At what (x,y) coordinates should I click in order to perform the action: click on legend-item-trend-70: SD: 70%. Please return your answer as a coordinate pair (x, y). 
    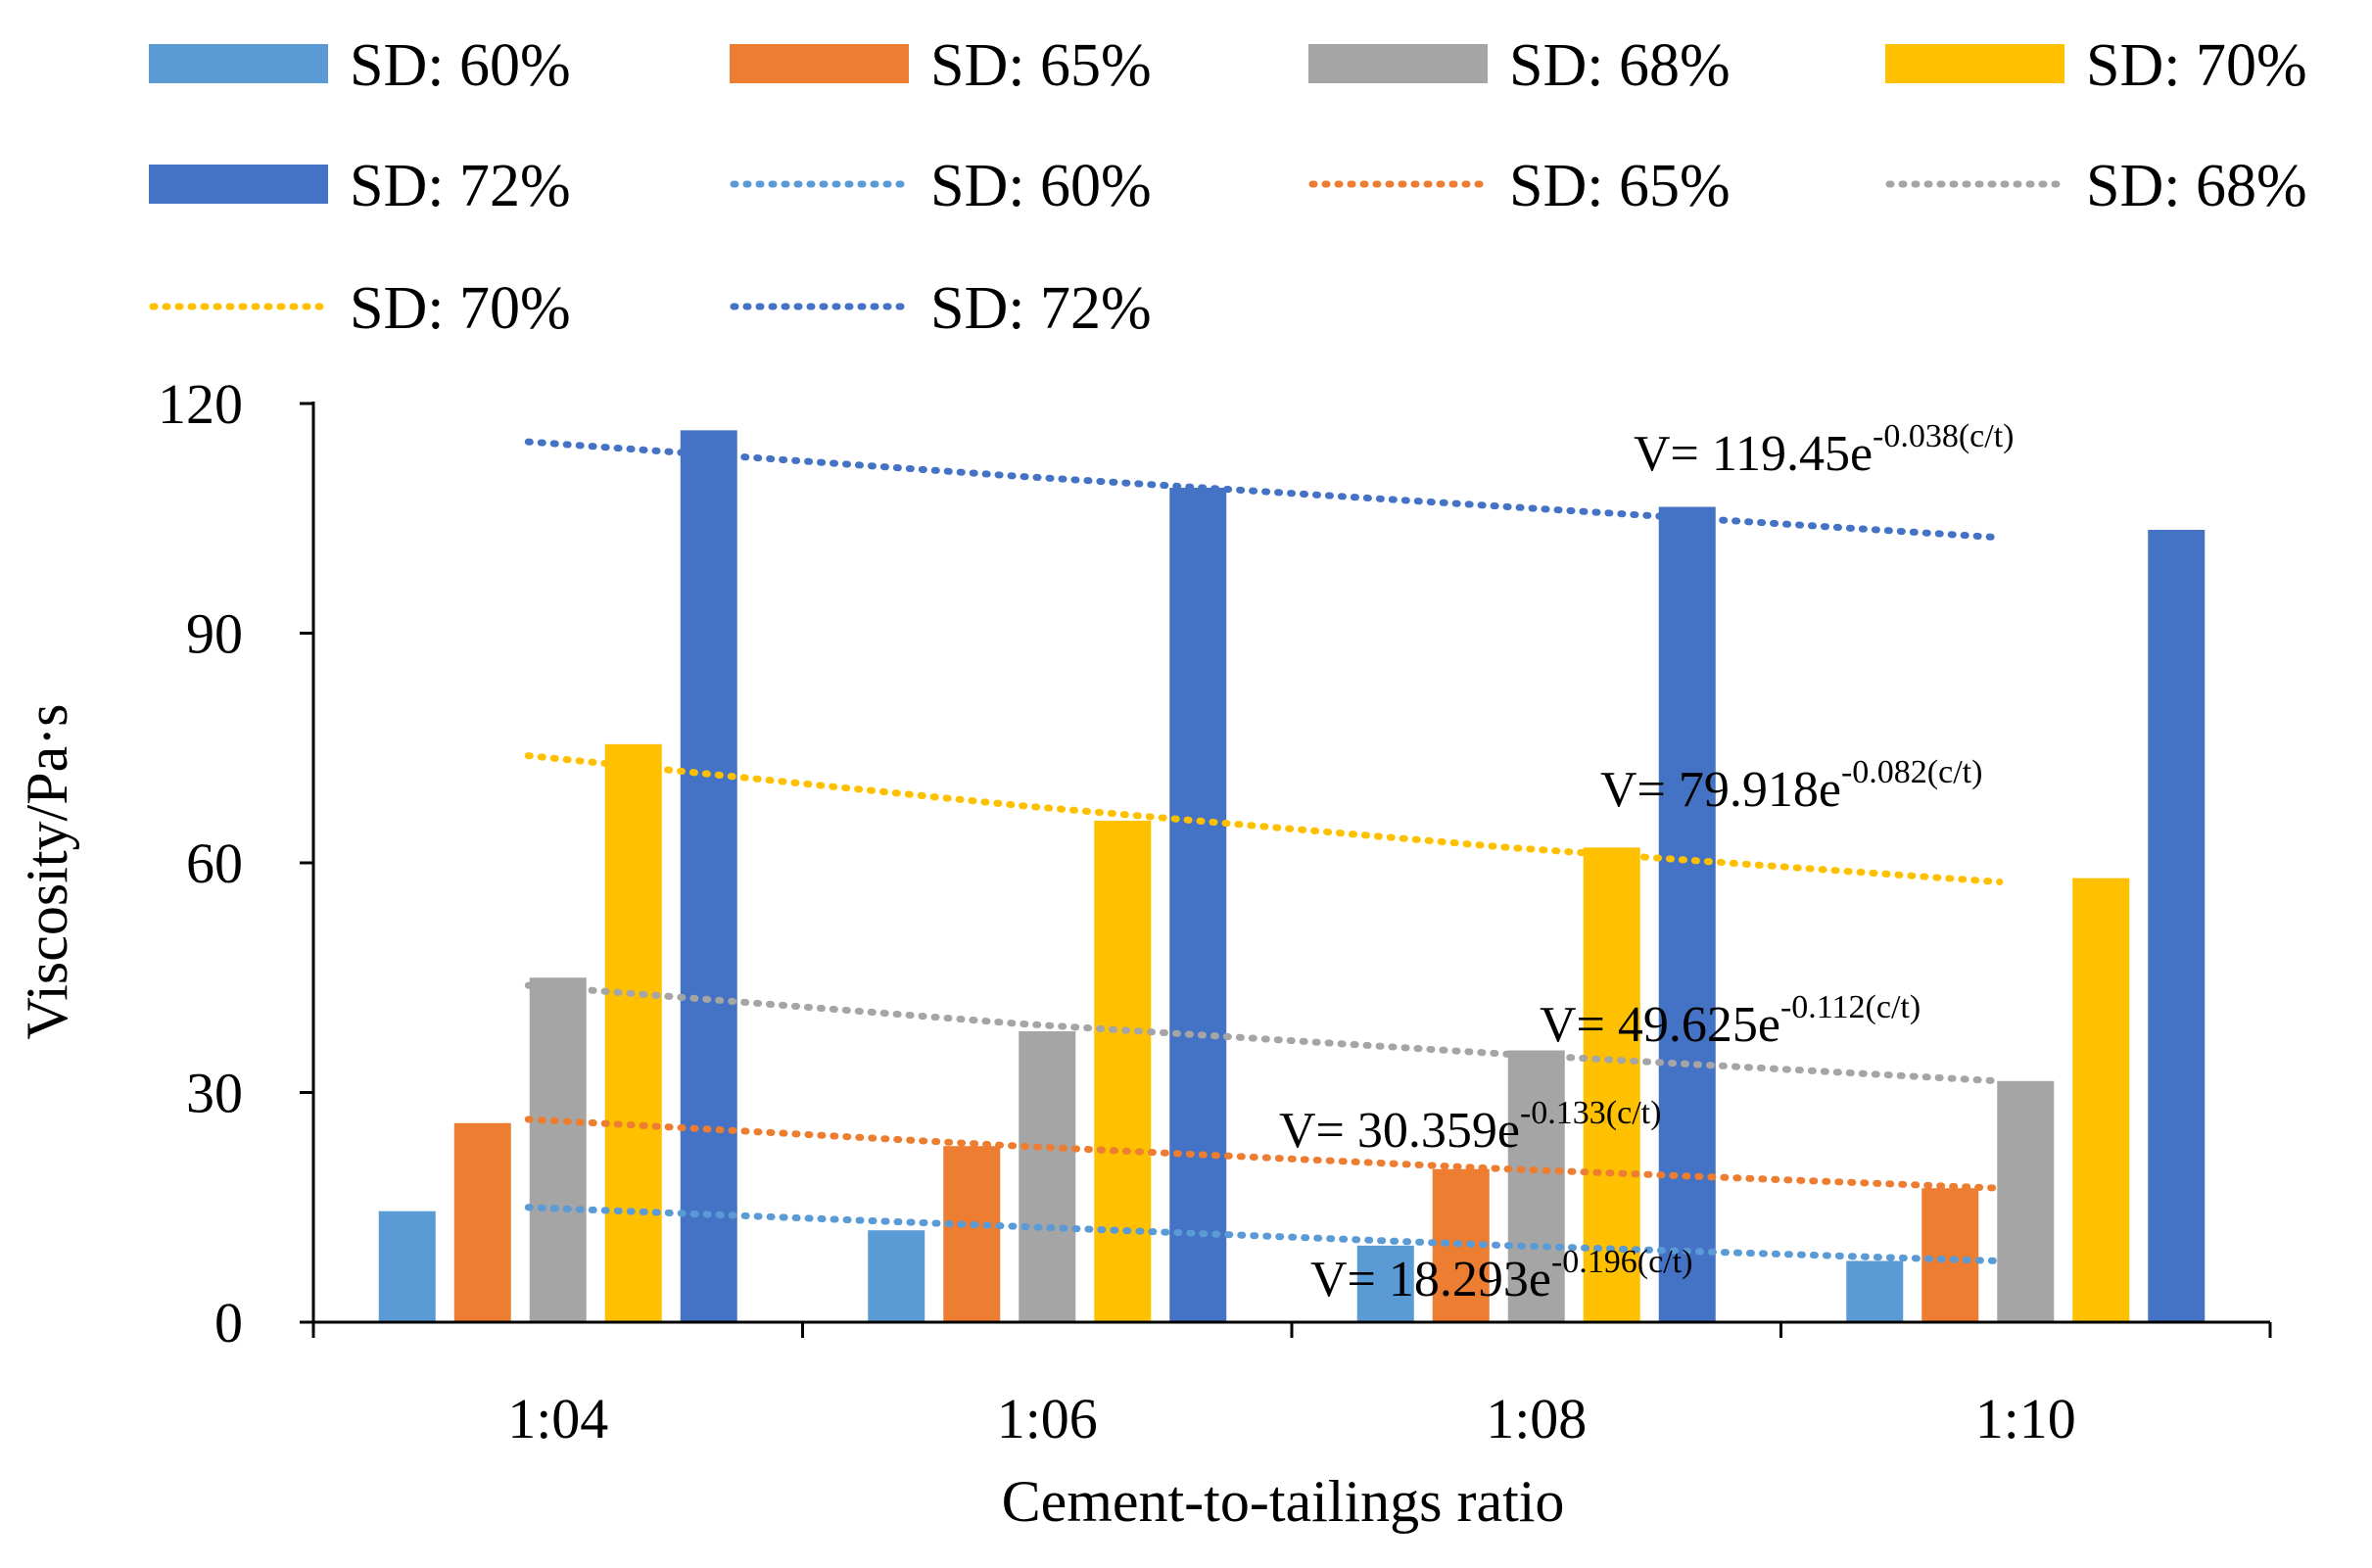
    Looking at the image, I should click on (360, 308).